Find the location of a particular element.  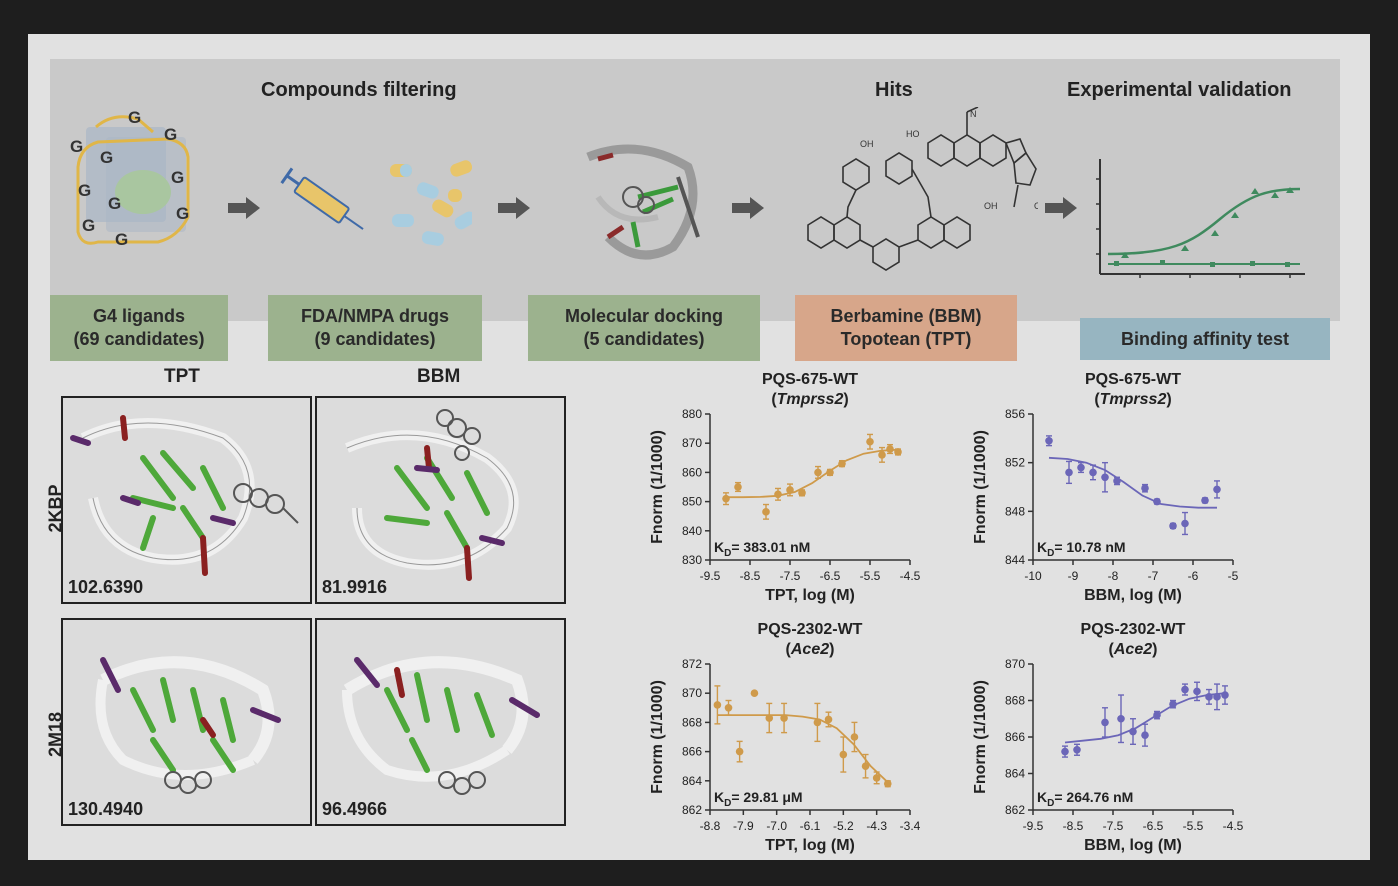

g4-structure-illustration: G G G G G G G G G G is located at coordinates (130, 178).